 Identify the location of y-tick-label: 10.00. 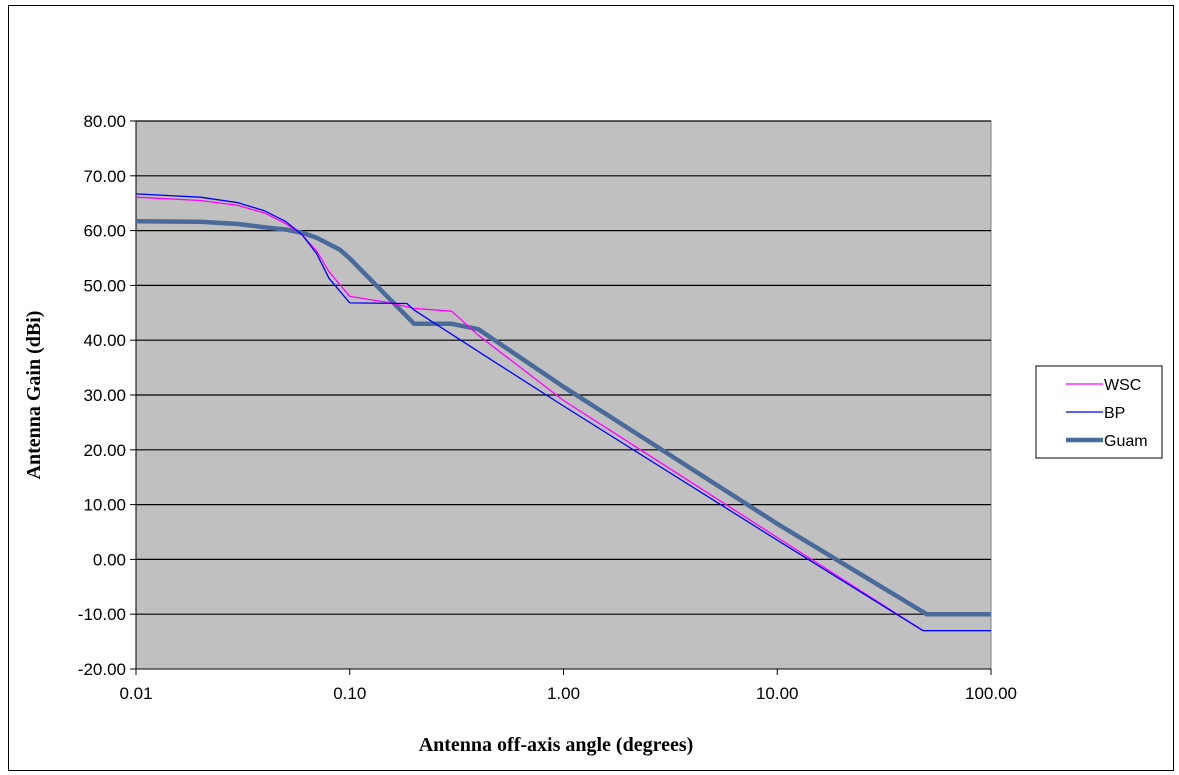
(104, 505).